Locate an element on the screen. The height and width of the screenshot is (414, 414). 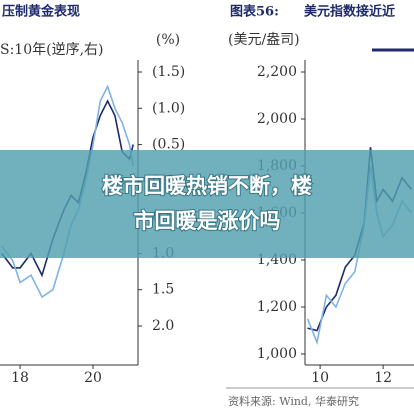
y-tick-label: (1.0) is located at coordinates (168, 108).